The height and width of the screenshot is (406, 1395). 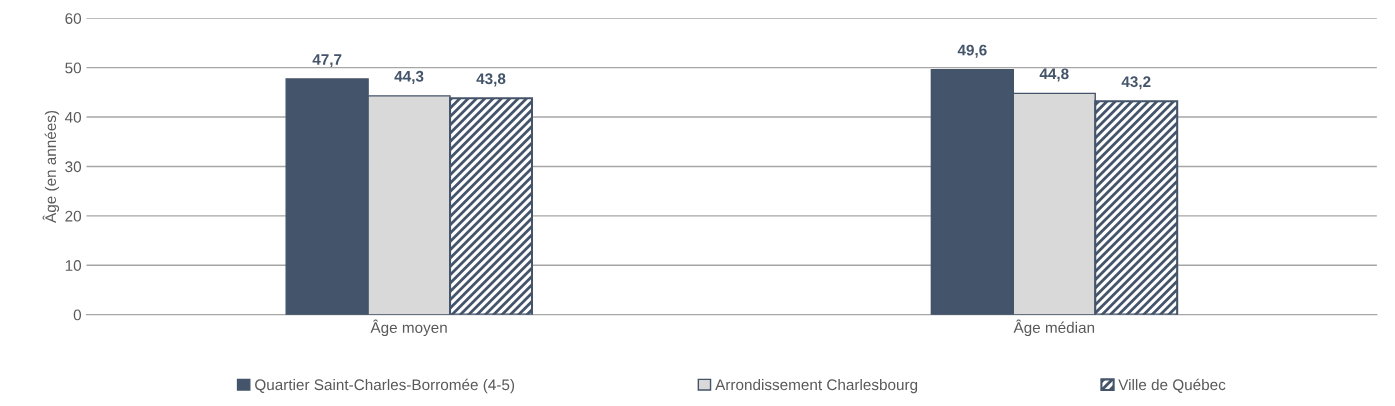 I want to click on y-tick-label: 20, so click(x=73, y=216).